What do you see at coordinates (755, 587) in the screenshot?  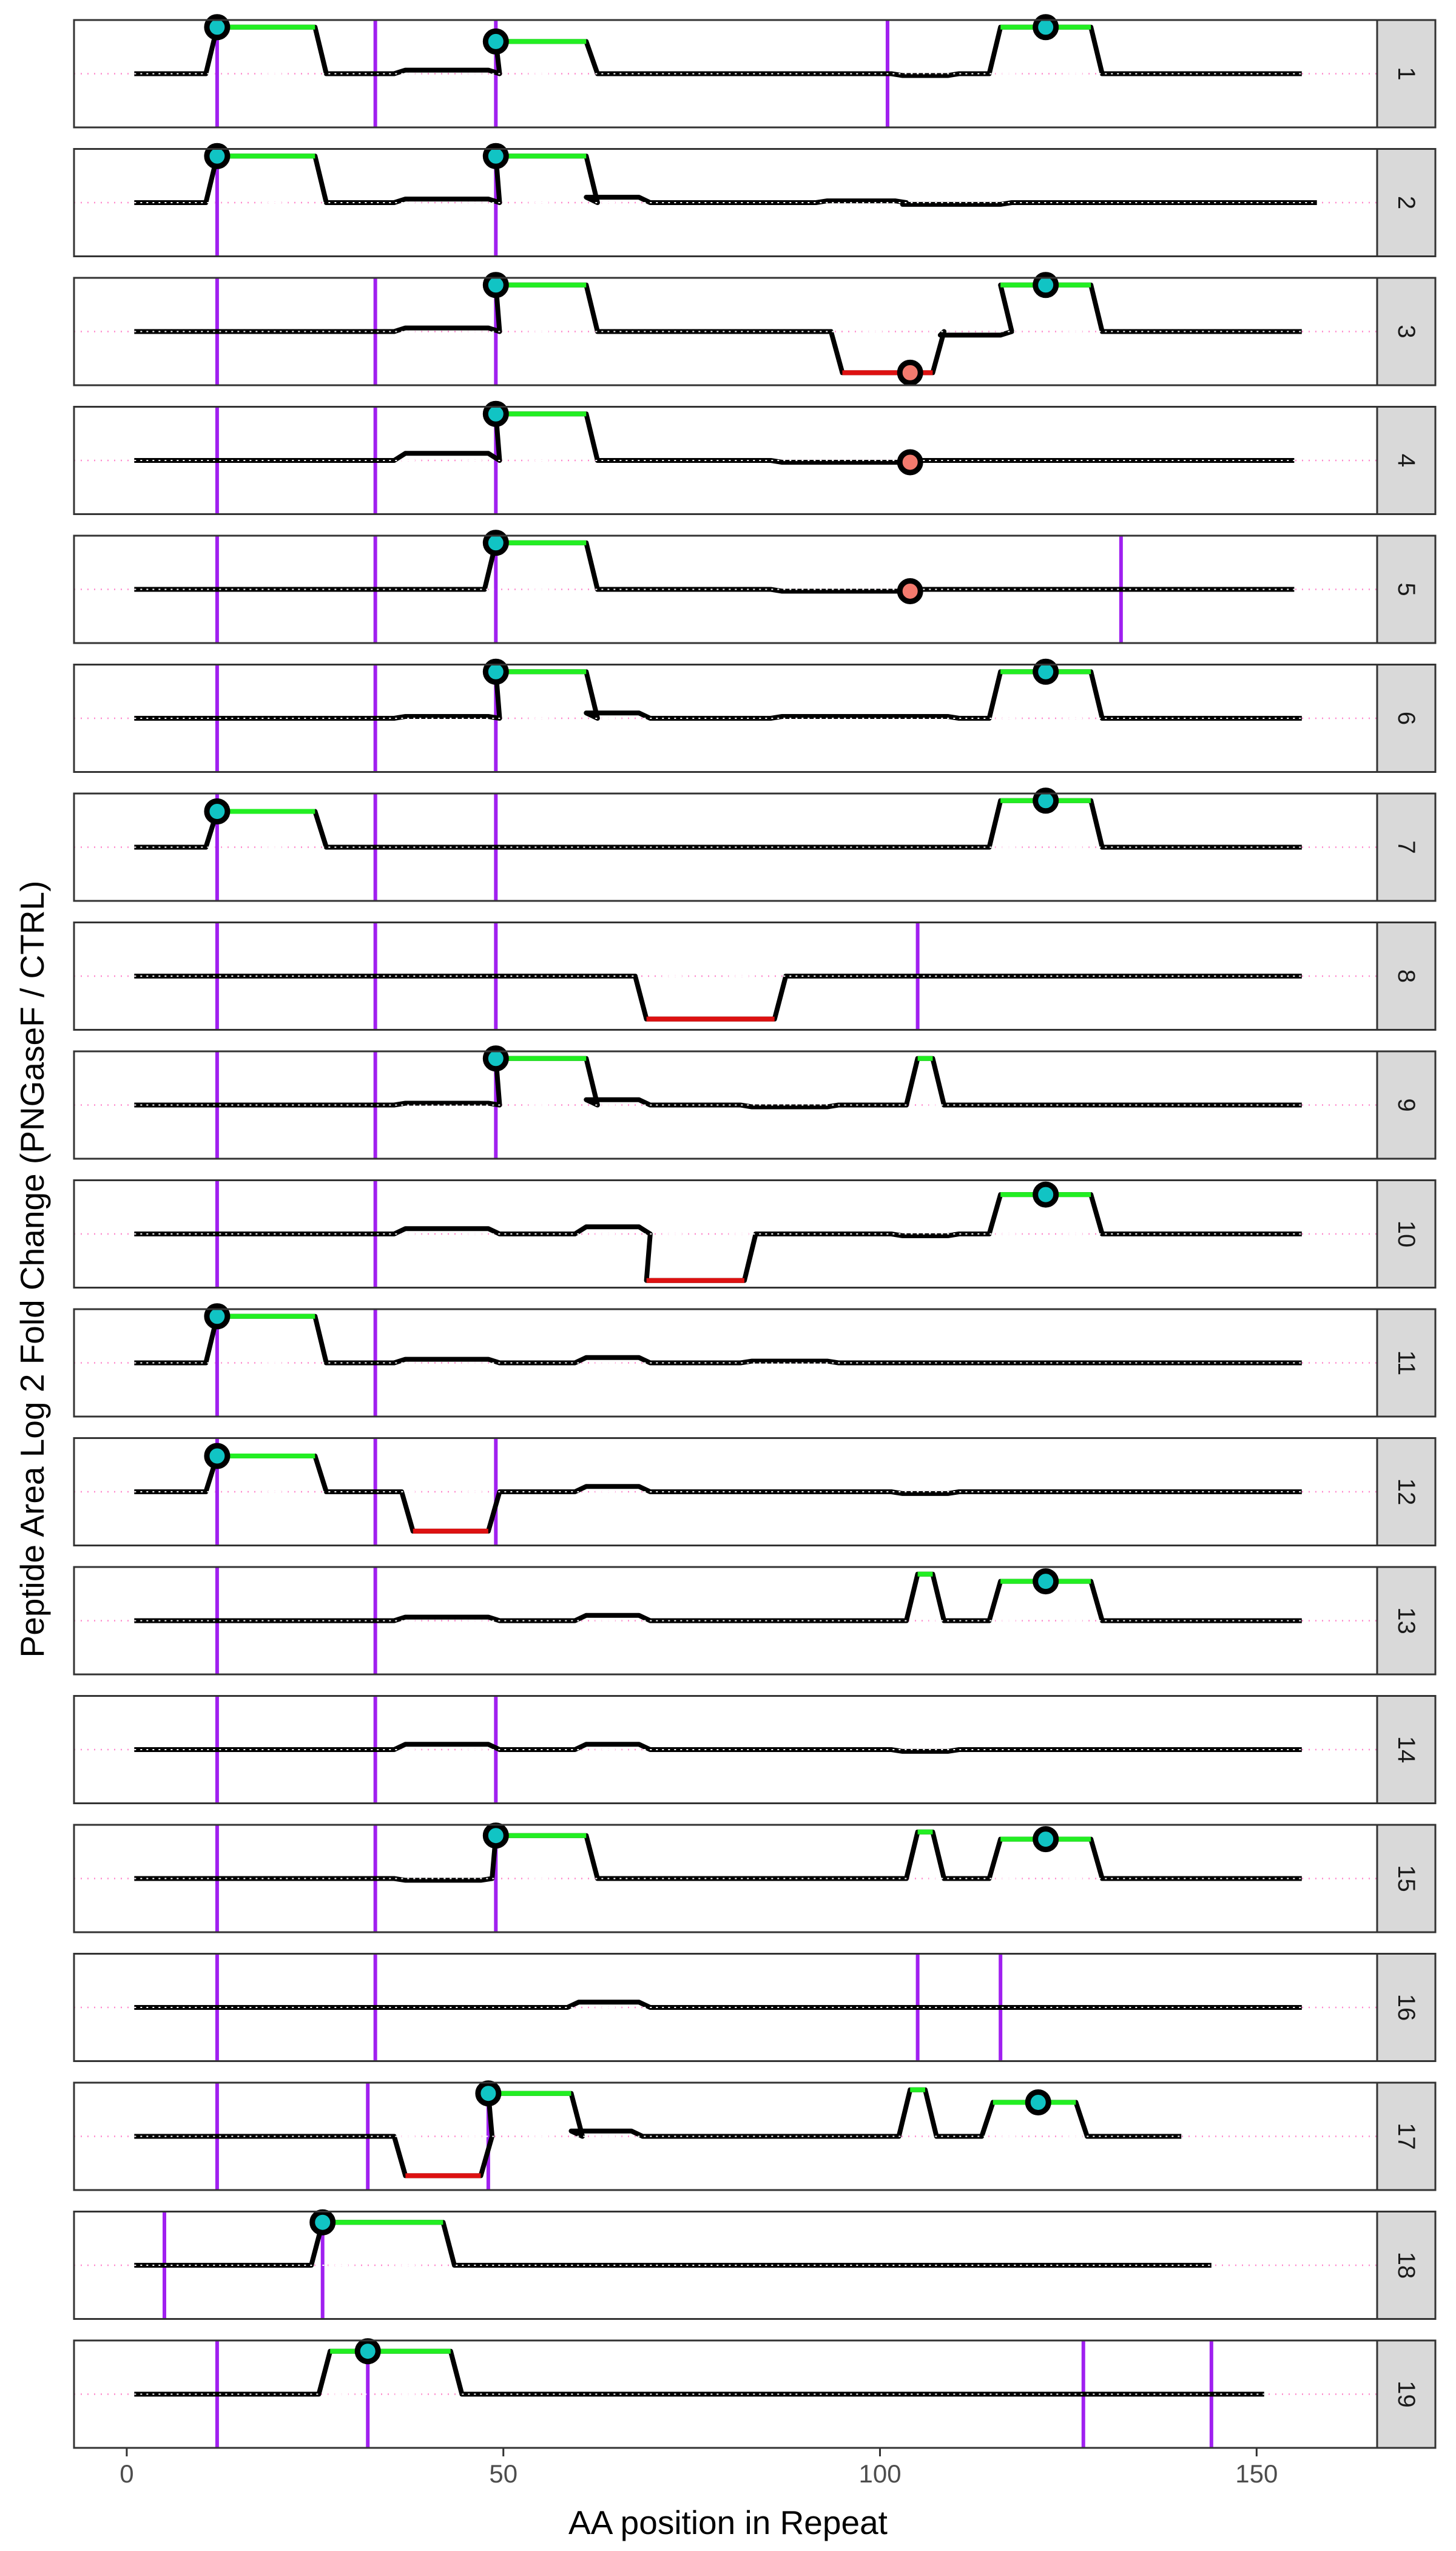 I see `facet-panel-5: 5` at bounding box center [755, 587].